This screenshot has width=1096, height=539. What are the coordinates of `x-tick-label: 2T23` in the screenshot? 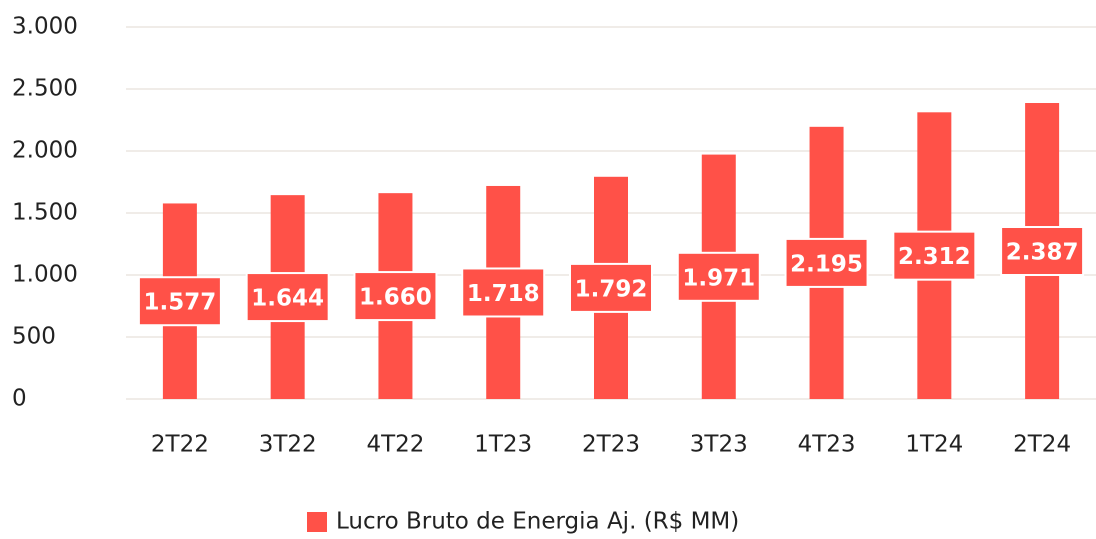 It's located at (611, 445).